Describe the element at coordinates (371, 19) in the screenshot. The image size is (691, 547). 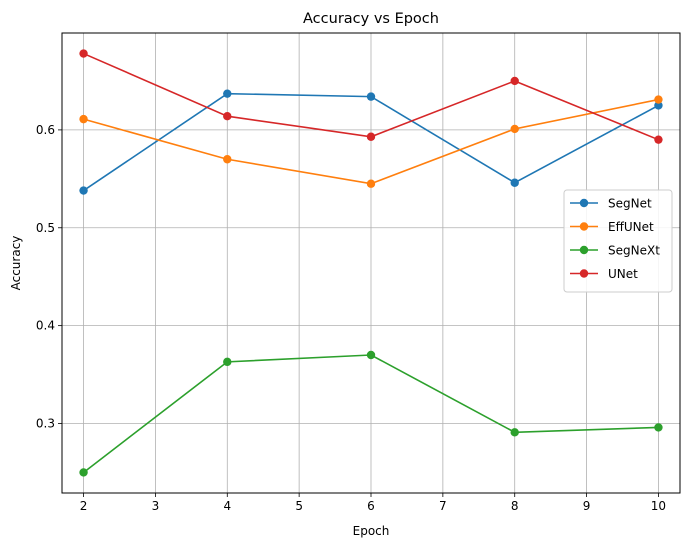
I see `chart-title: Accuracy vs Epoch` at that location.